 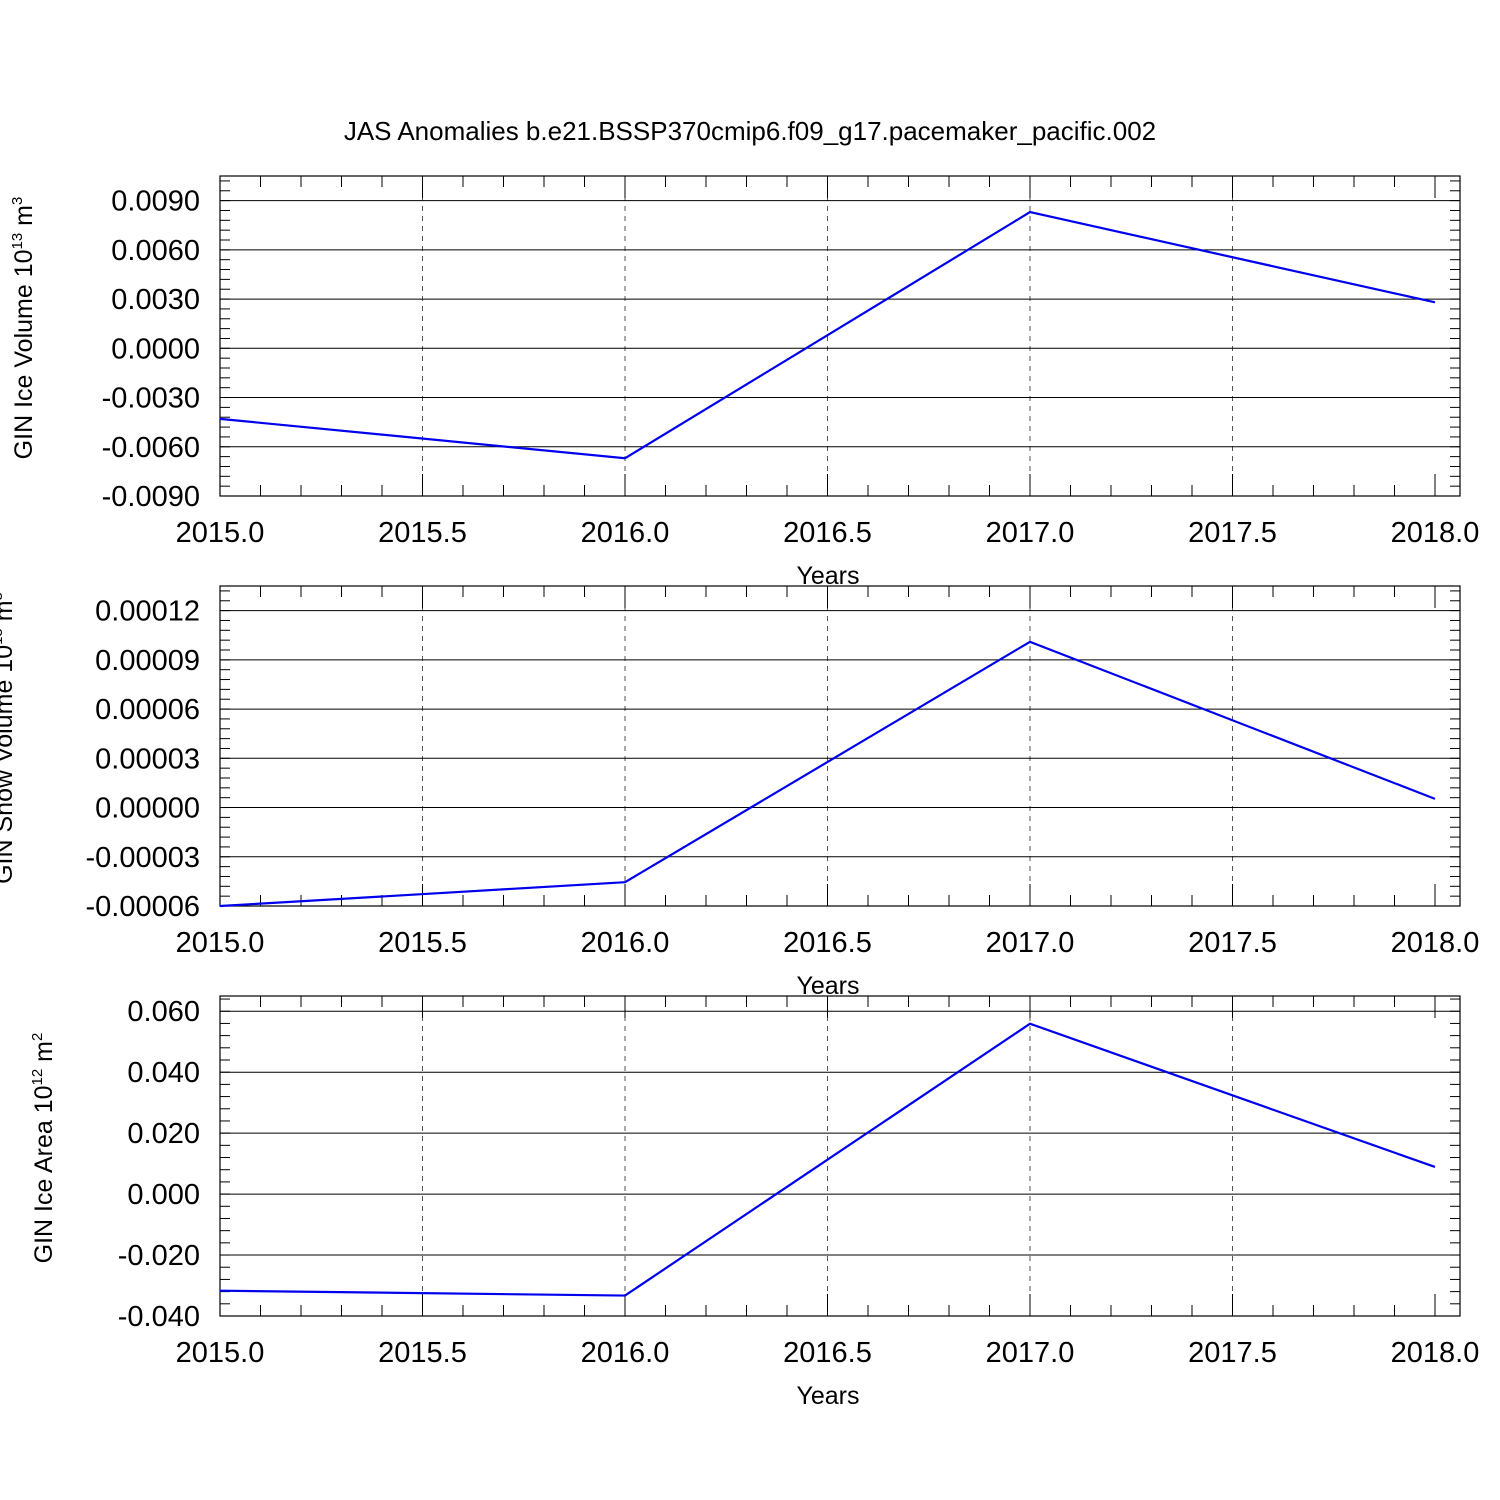 I want to click on y-tick-label: -0.020, so click(x=159, y=1256).